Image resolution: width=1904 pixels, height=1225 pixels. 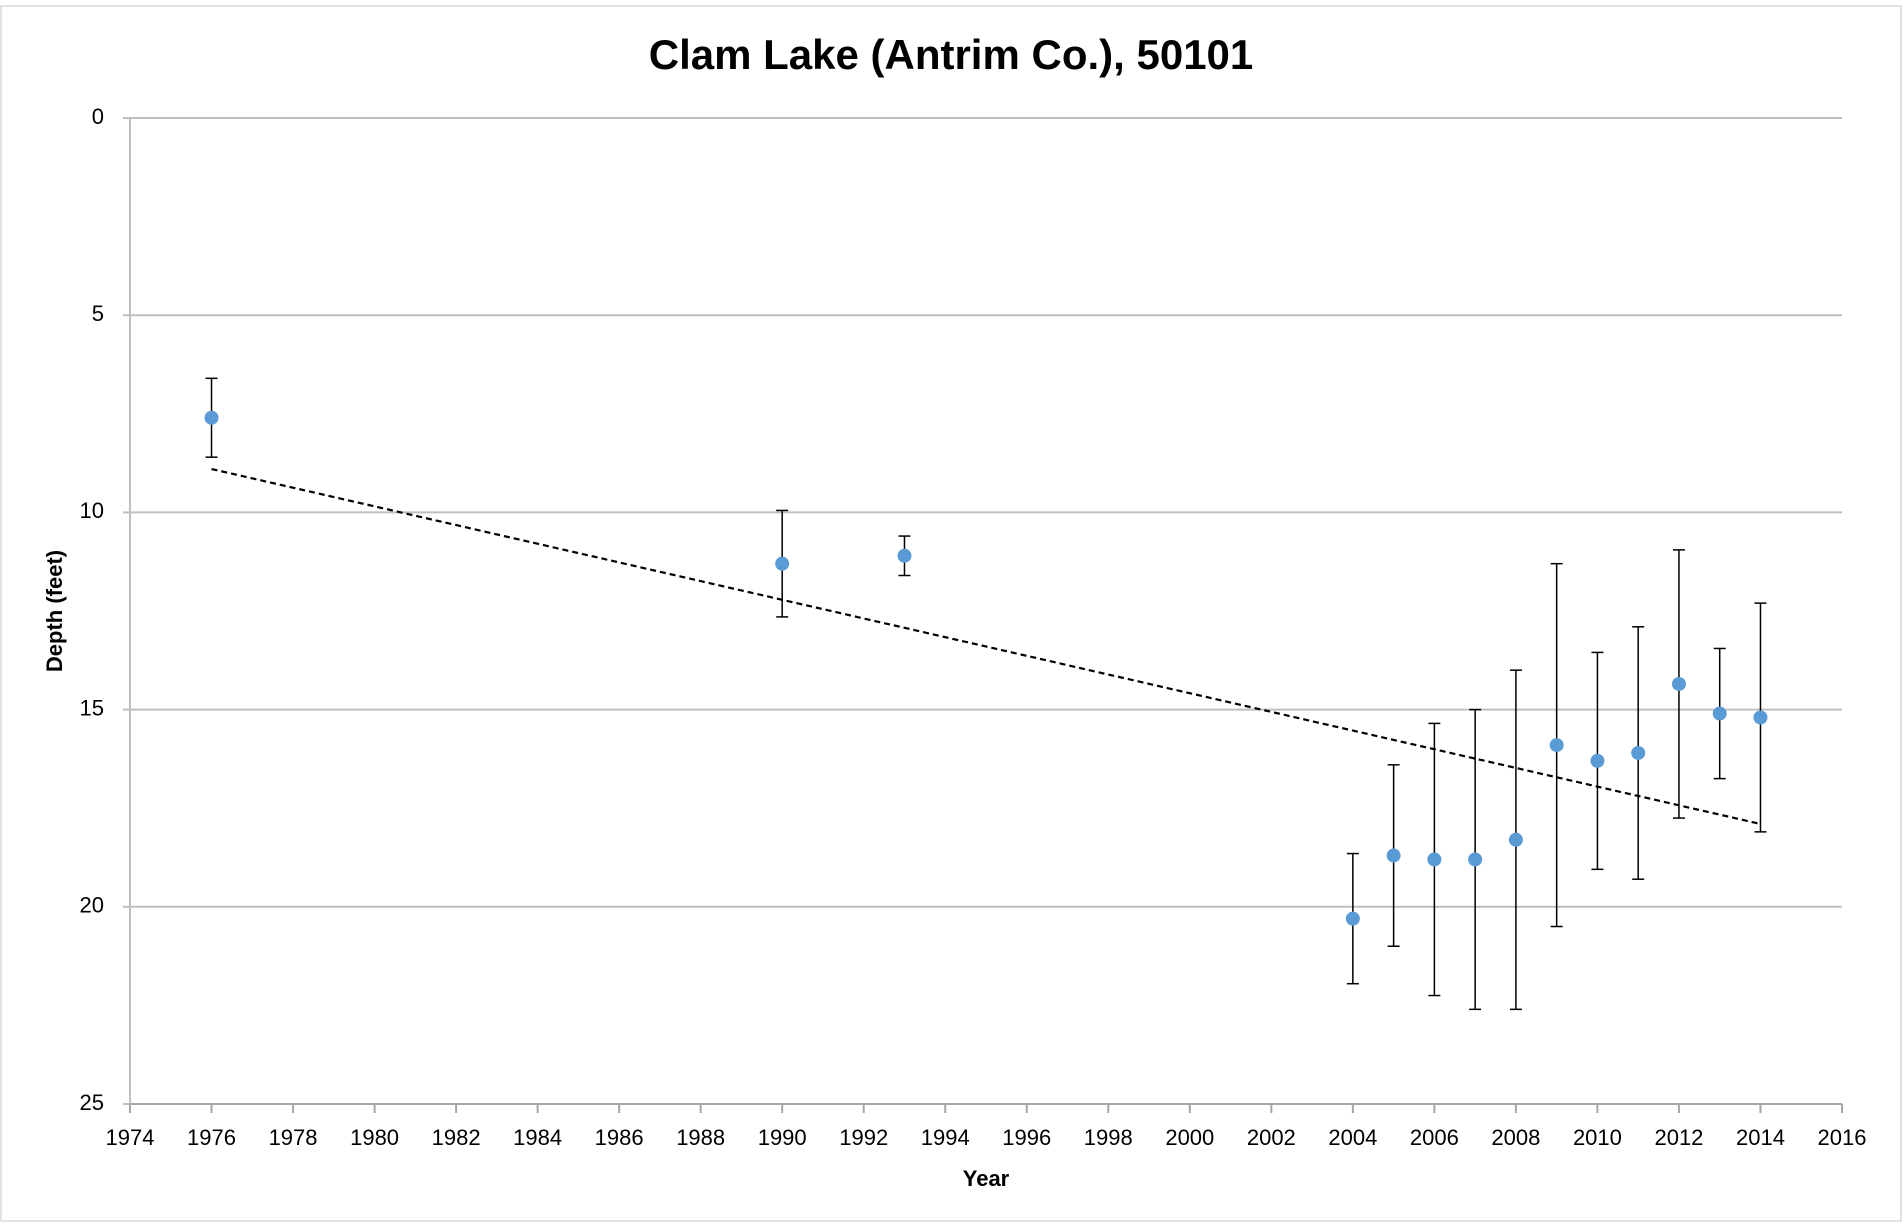 What do you see at coordinates (92, 905) in the screenshot?
I see `y-tick-label: 20` at bounding box center [92, 905].